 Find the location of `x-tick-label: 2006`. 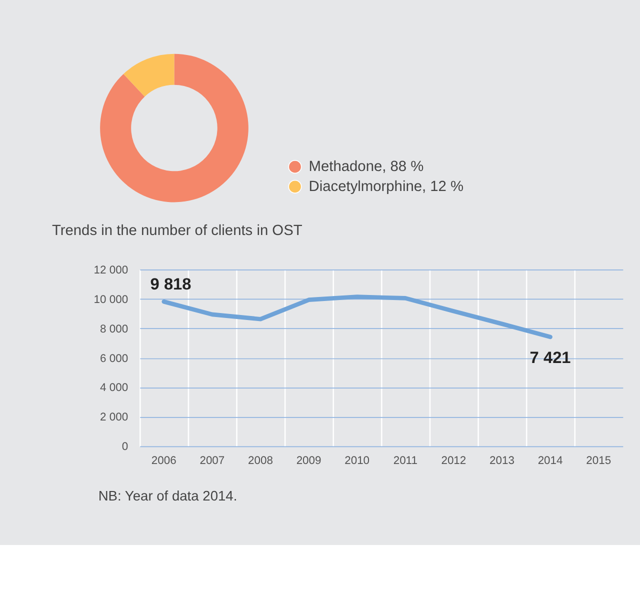

x-tick-label: 2006 is located at coordinates (163, 460).